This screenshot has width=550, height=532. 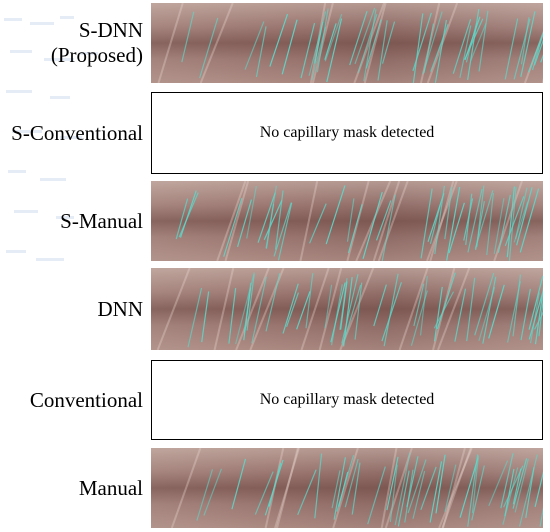 What do you see at coordinates (110, 30) in the screenshot?
I see `row-title: S-DNN` at bounding box center [110, 30].